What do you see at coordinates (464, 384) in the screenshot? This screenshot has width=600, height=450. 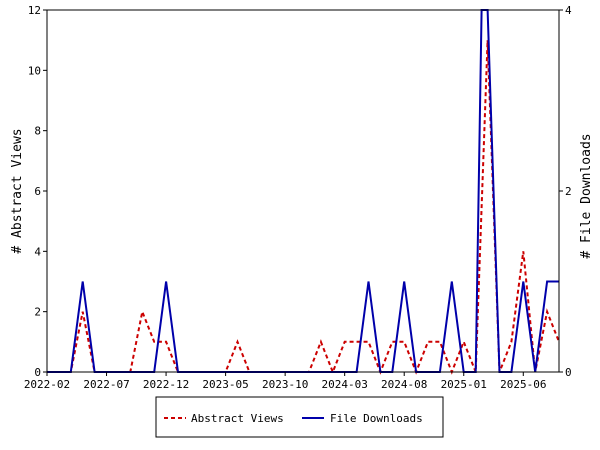 I see `x-tick-label: 2025-01` at bounding box center [464, 384].